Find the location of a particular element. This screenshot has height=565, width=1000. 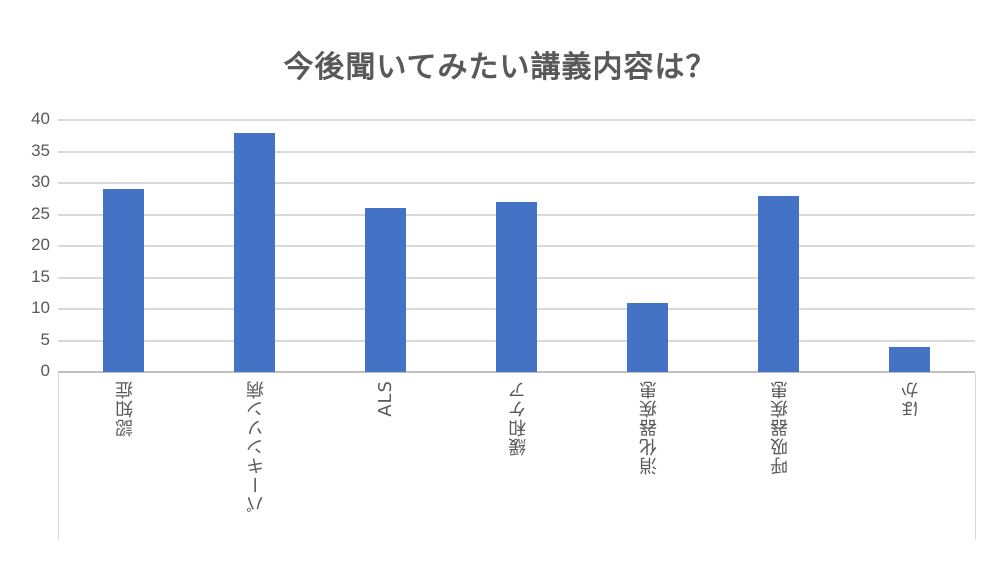

y-tick-label: 40 is located at coordinates (40, 118).